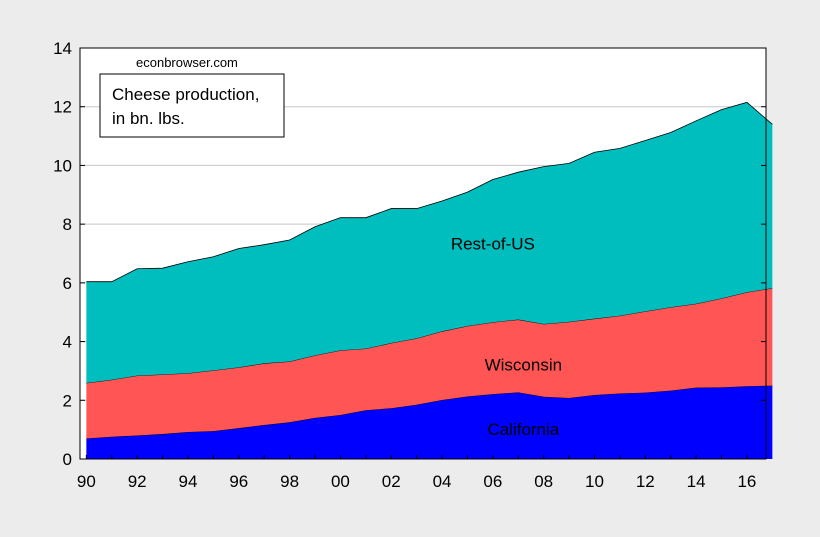 This screenshot has height=537, width=820. I want to click on y-tick-label: 10, so click(62, 165).